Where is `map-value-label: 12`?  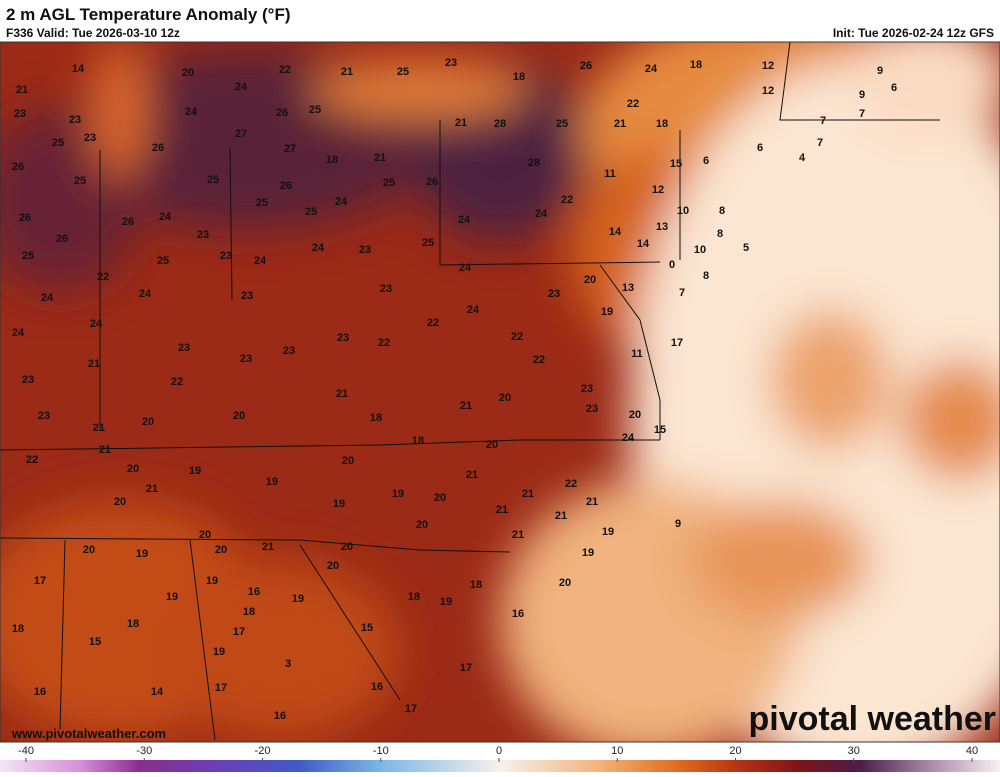
map-value-label: 12 is located at coordinates (768, 66).